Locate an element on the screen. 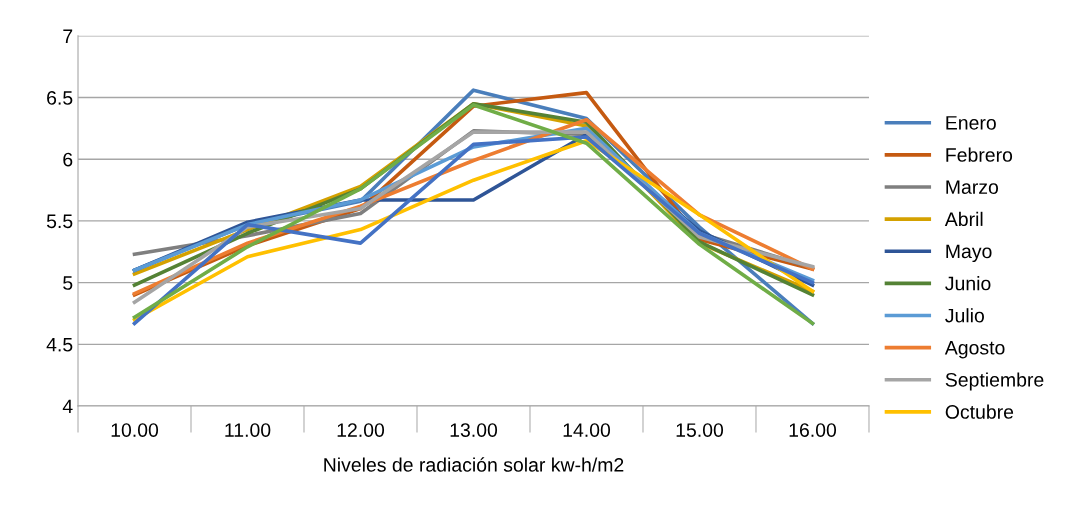 The width and height of the screenshot is (1091, 512). y-tick-label: 5 is located at coordinates (68, 283).